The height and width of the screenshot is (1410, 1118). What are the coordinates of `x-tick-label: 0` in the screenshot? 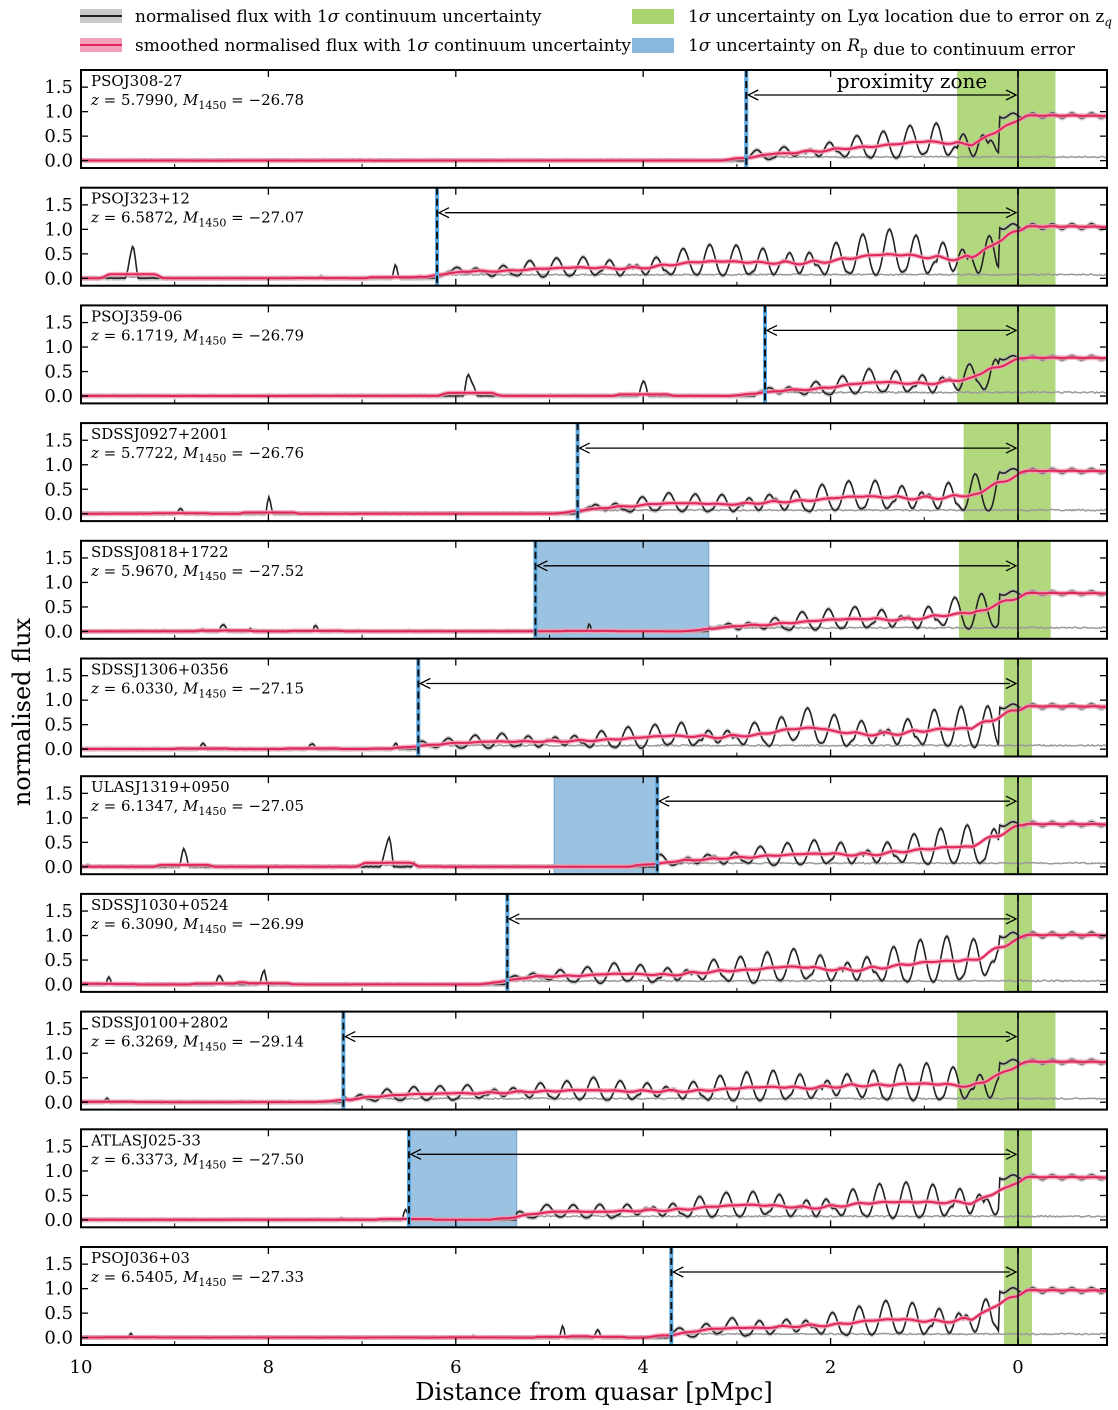 It's located at (1017, 1367).